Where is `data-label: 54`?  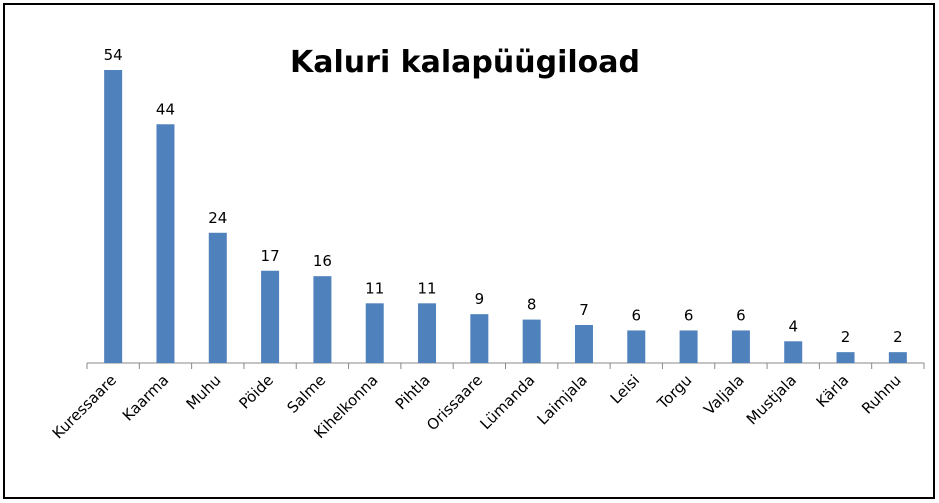 data-label: 54 is located at coordinates (113, 55).